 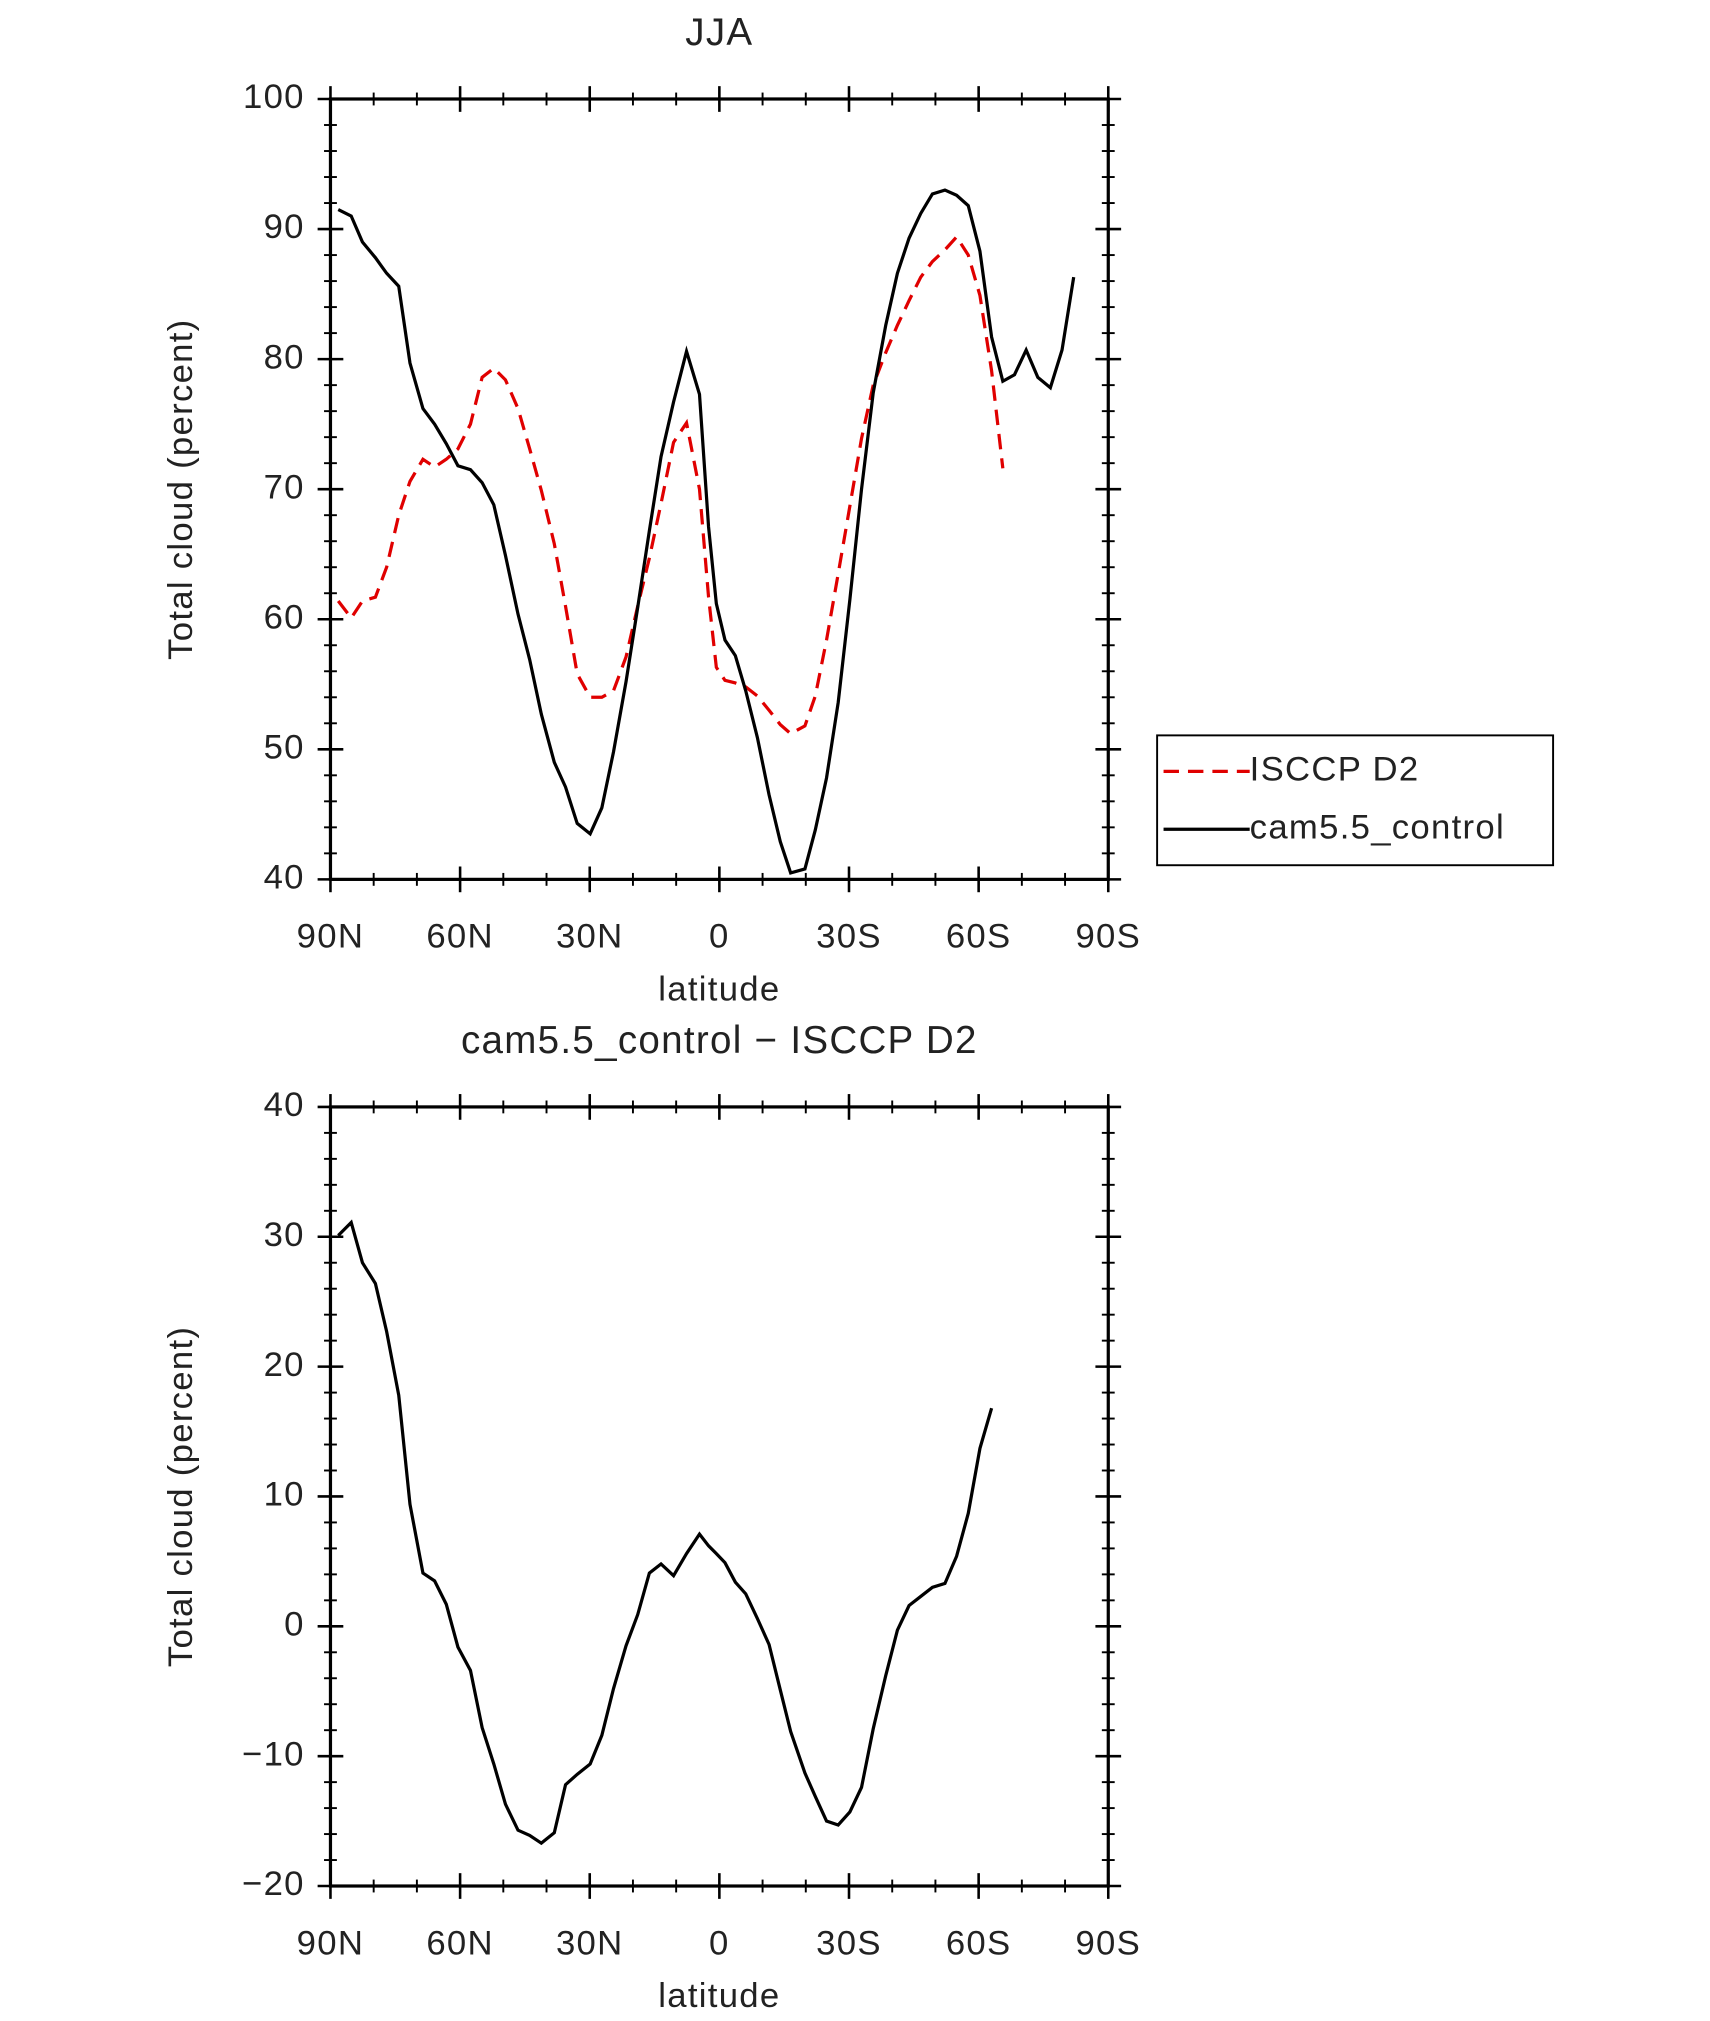 I want to click on chart-title: JJA, so click(x=719, y=32).